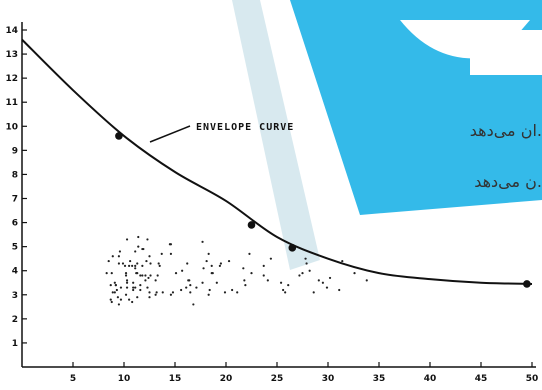 Image resolution: width=542 pixels, height=390 pixels. I want to click on x-tick-label: 45, so click(481, 379).